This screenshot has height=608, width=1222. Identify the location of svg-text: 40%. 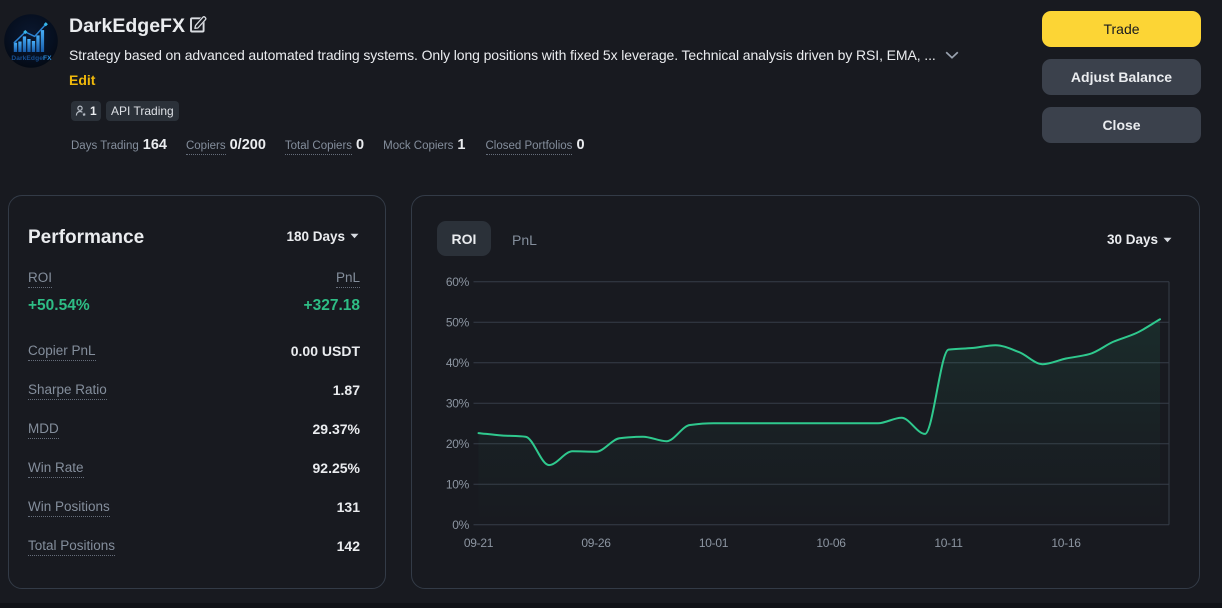
(458, 363).